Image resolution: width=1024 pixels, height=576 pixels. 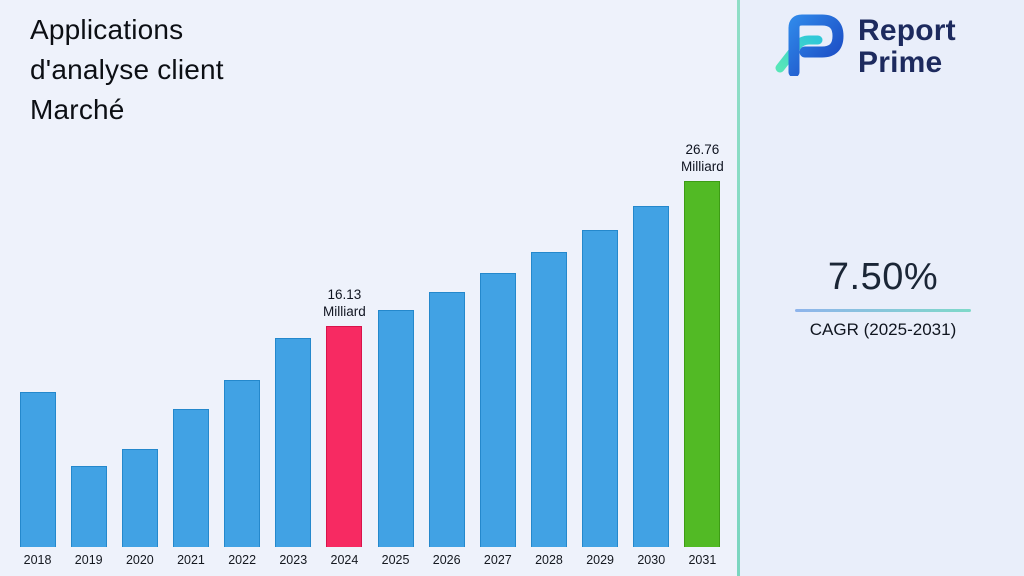 What do you see at coordinates (242, 370) in the screenshot?
I see `bar-cell-2022: 2022` at bounding box center [242, 370].